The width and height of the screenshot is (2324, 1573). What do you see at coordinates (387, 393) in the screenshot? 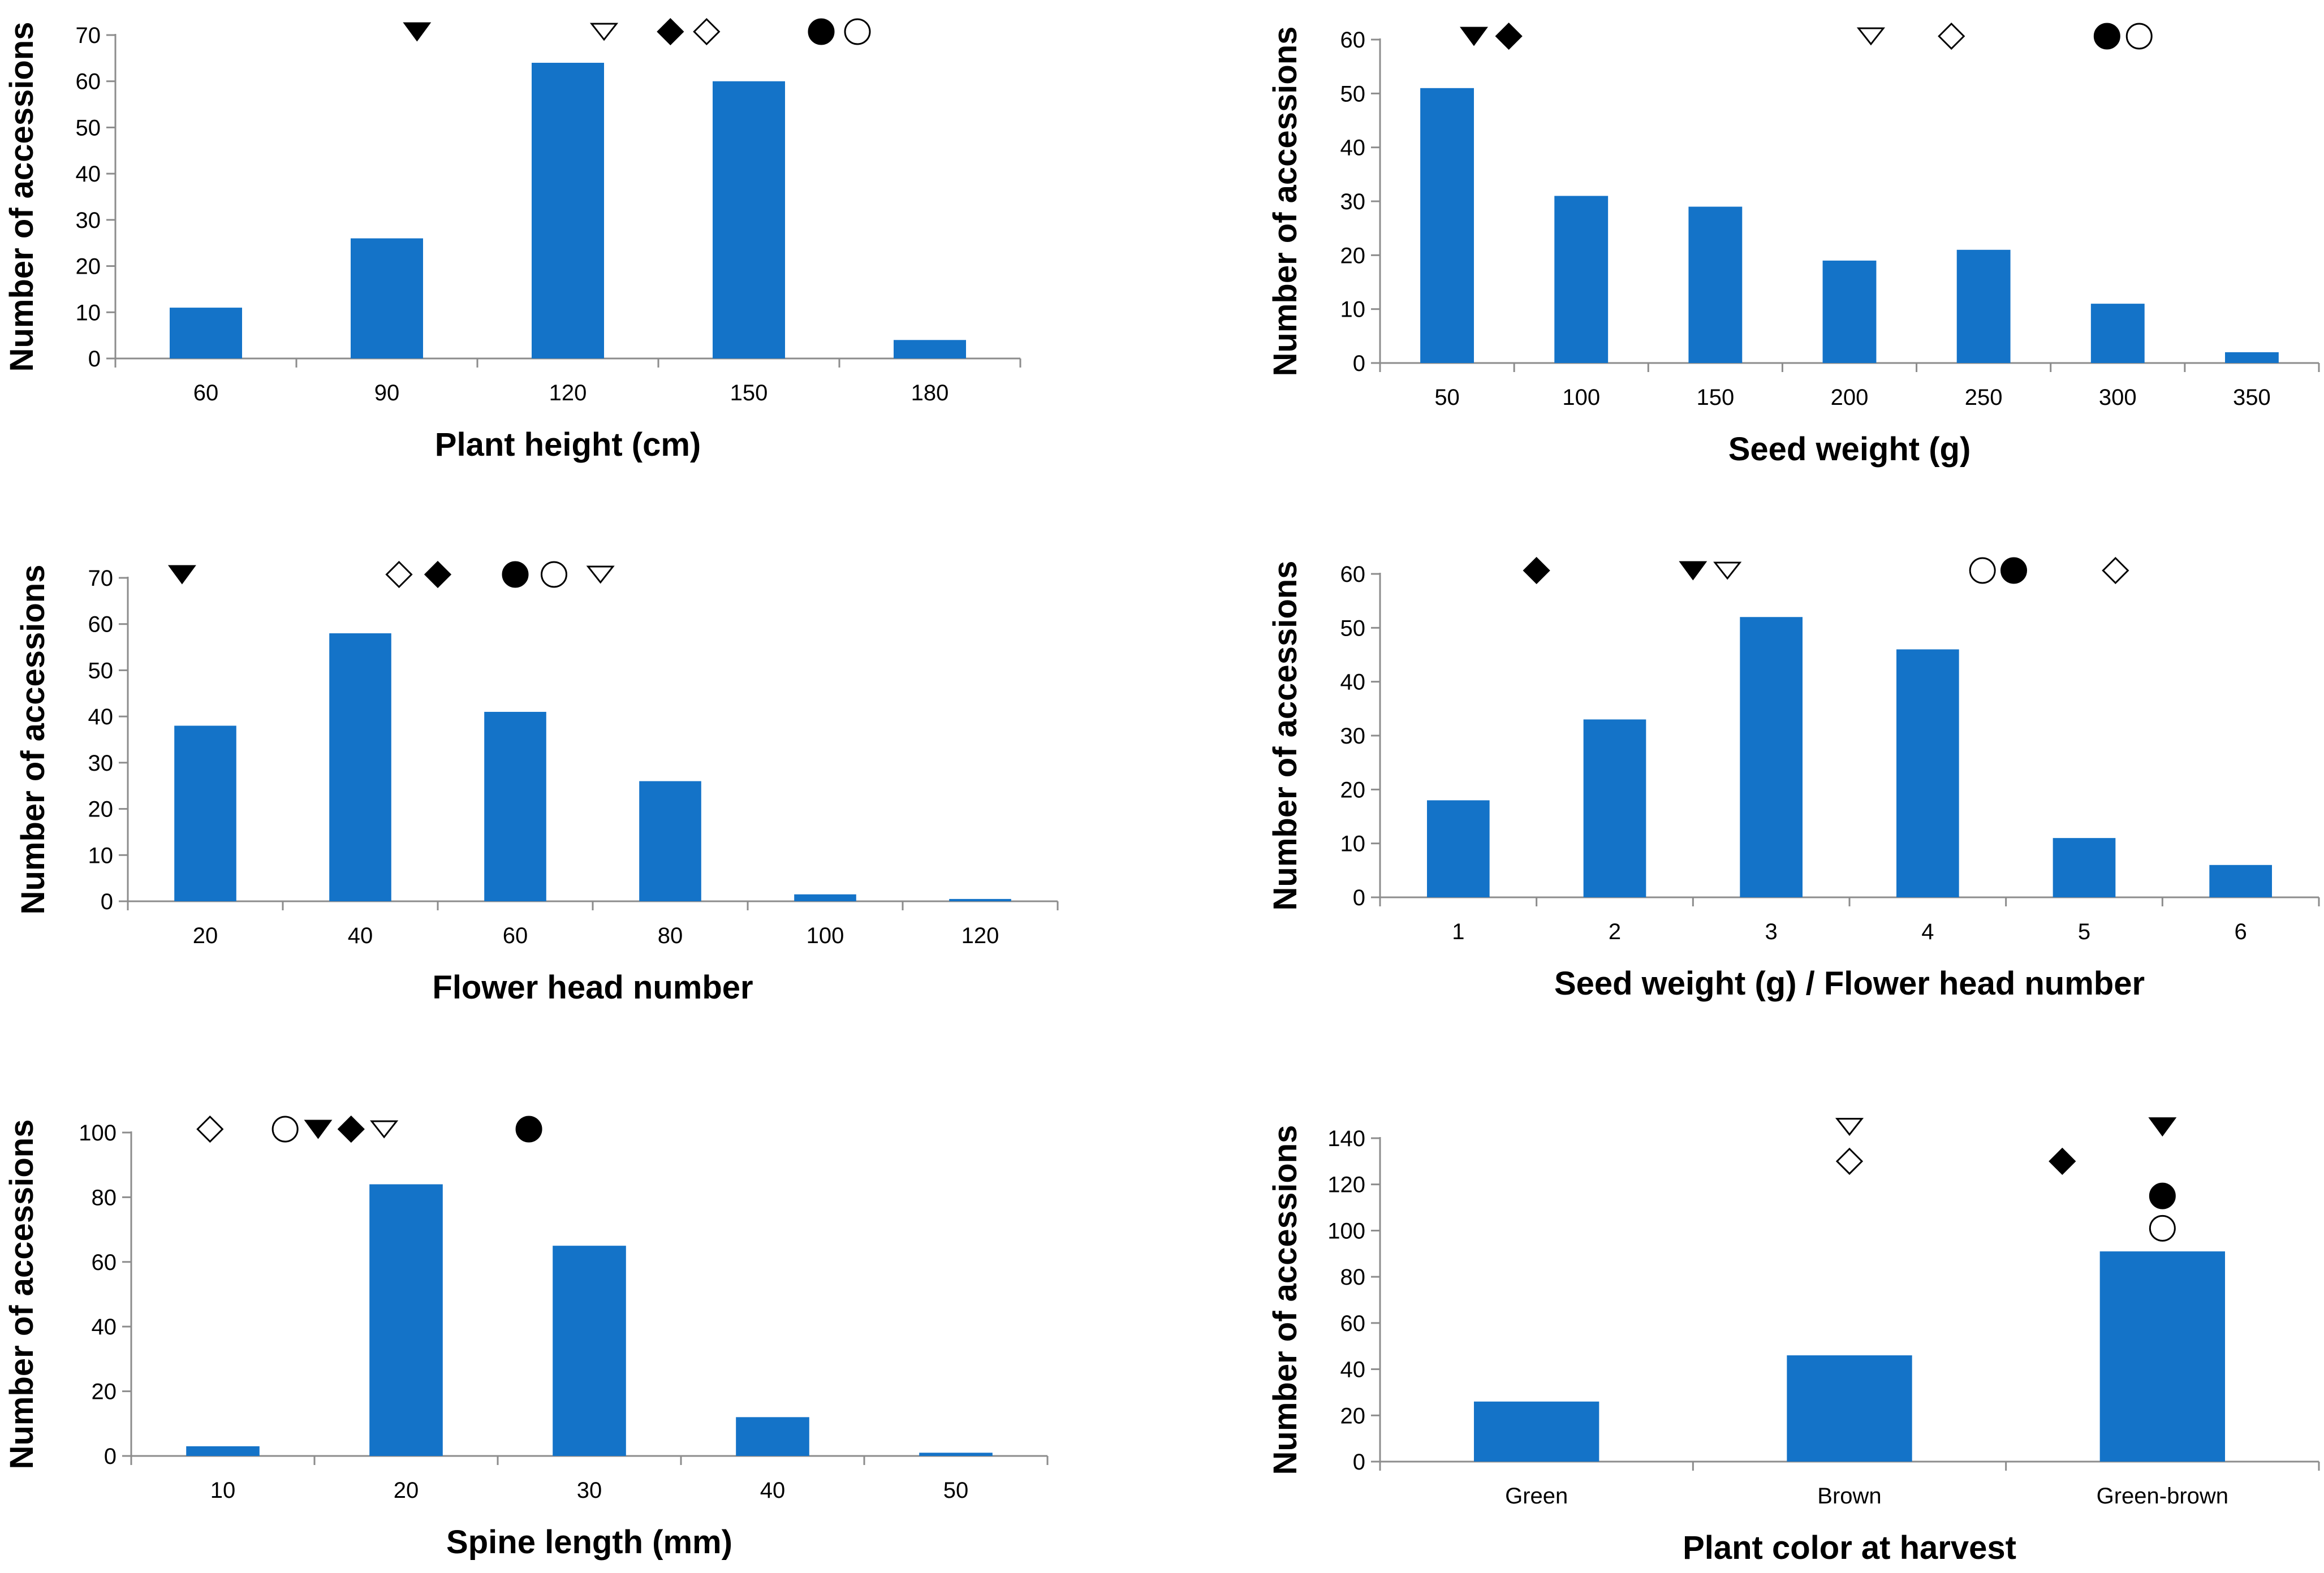
I see `x-tick-label: 90` at bounding box center [387, 393].